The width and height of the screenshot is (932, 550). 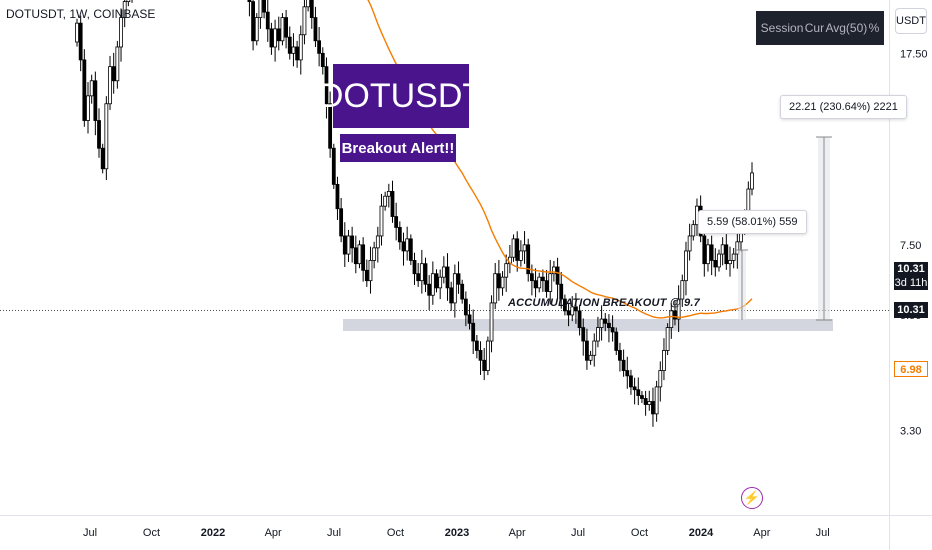 What do you see at coordinates (911, 21) in the screenshot?
I see `currency-unit-button: USDT` at bounding box center [911, 21].